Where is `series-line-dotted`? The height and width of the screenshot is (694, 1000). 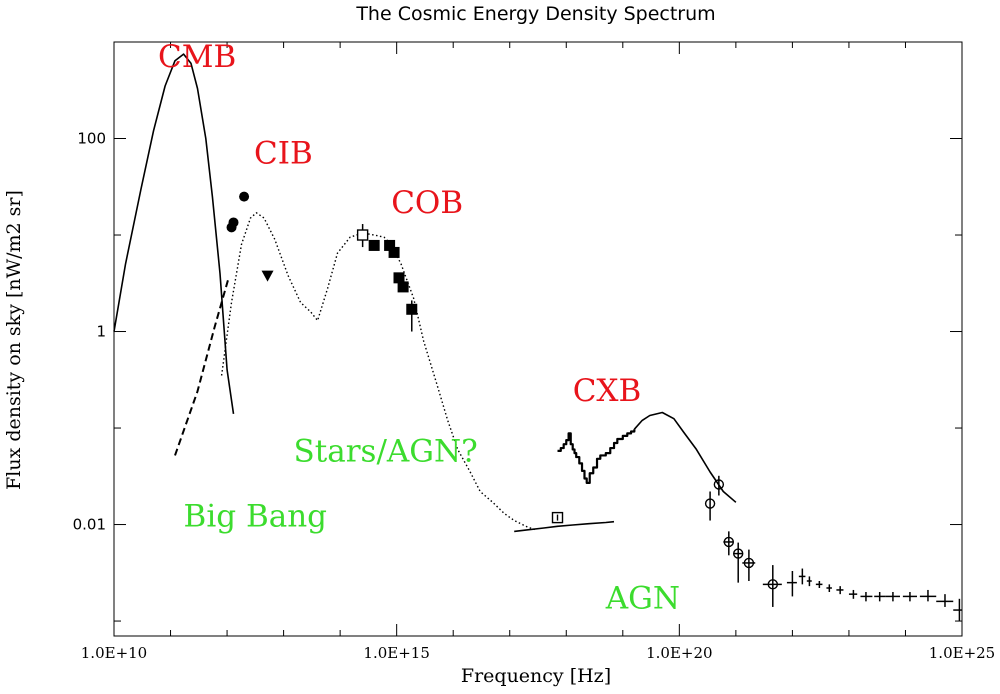
series-line-dotted is located at coordinates (378, 371).